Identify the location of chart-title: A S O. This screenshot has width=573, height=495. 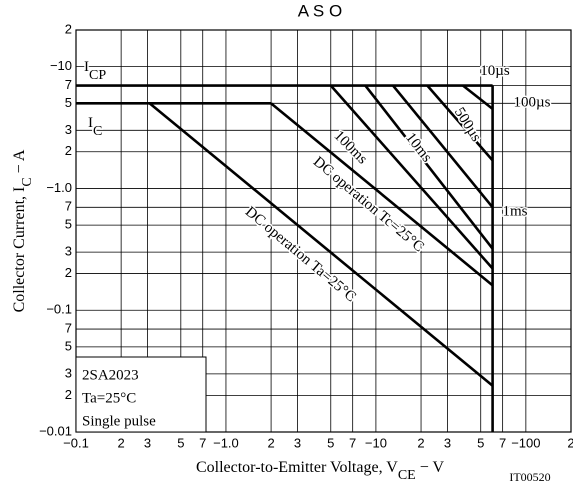
(320, 10).